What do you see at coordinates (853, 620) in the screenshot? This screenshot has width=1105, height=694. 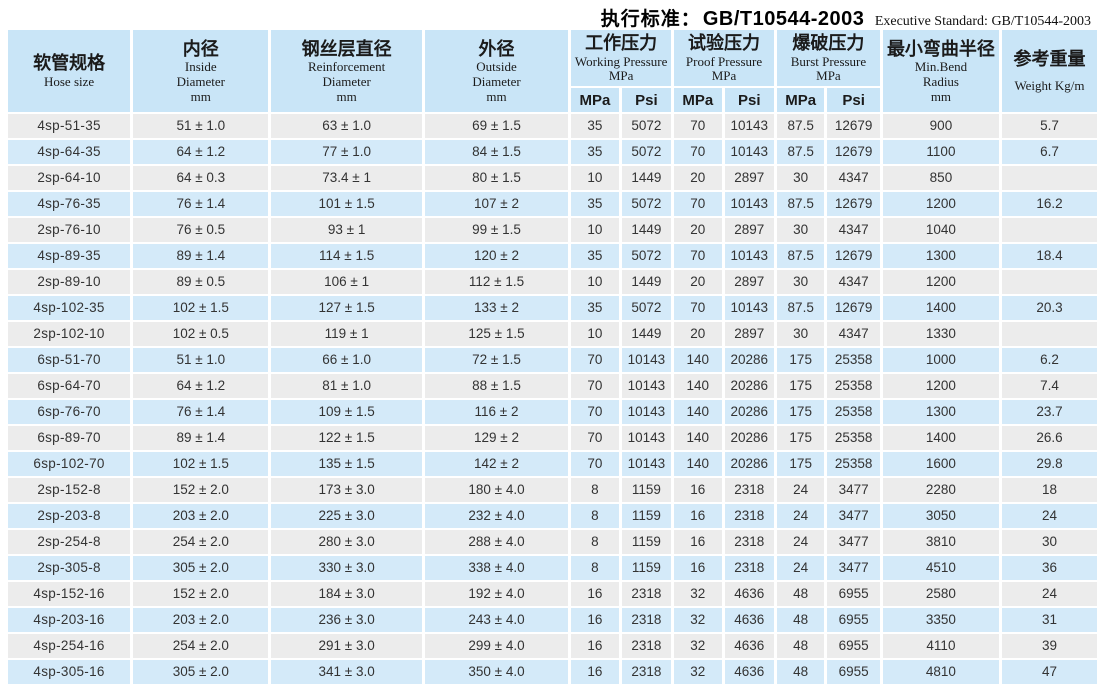 I see `burst-pressure-psi-cell: 6955` at bounding box center [853, 620].